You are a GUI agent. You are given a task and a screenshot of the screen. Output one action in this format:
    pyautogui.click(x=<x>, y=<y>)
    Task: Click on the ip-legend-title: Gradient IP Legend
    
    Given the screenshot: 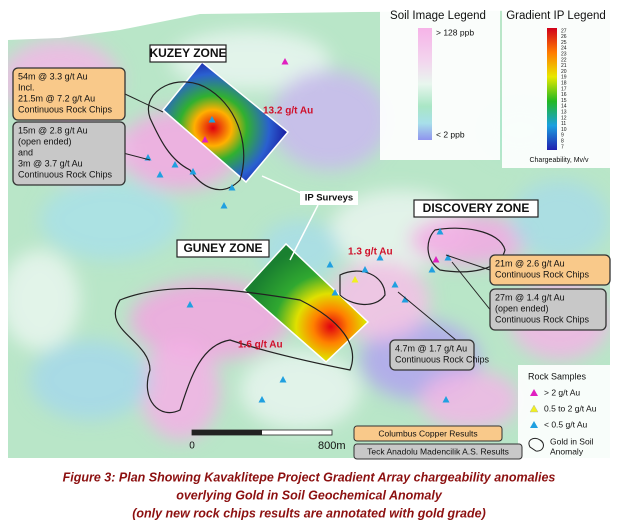 What is the action you would take?
    pyautogui.click(x=556, y=16)
    